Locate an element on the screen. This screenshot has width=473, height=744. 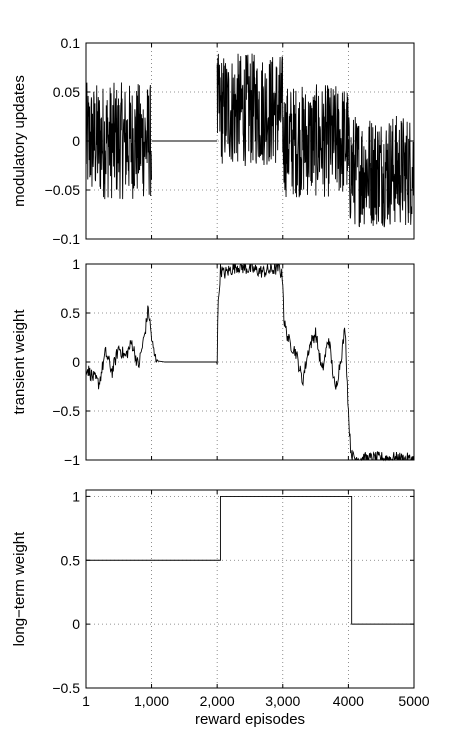
x-tick-label: 1,000 is located at coordinates (151, 701).